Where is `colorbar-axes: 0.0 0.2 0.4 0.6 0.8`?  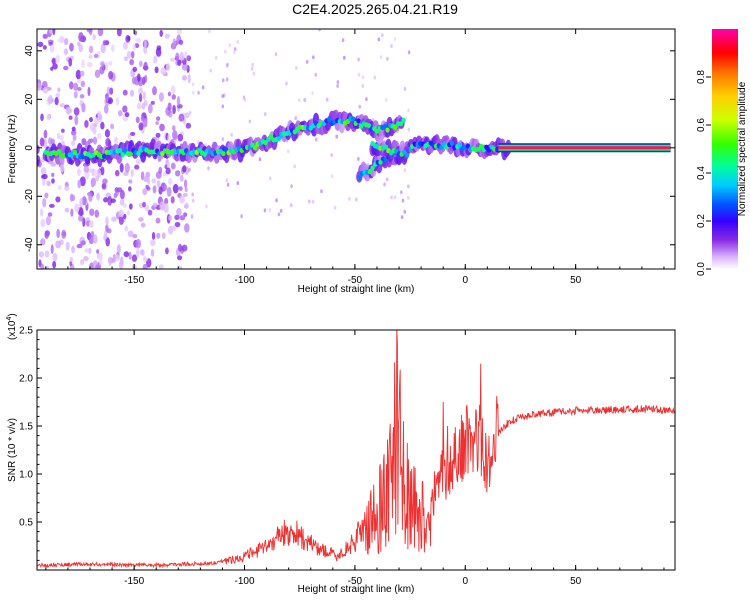
colorbar-axes: 0.0 0.2 0.4 0.6 0.8 is located at coordinates (703, 173).